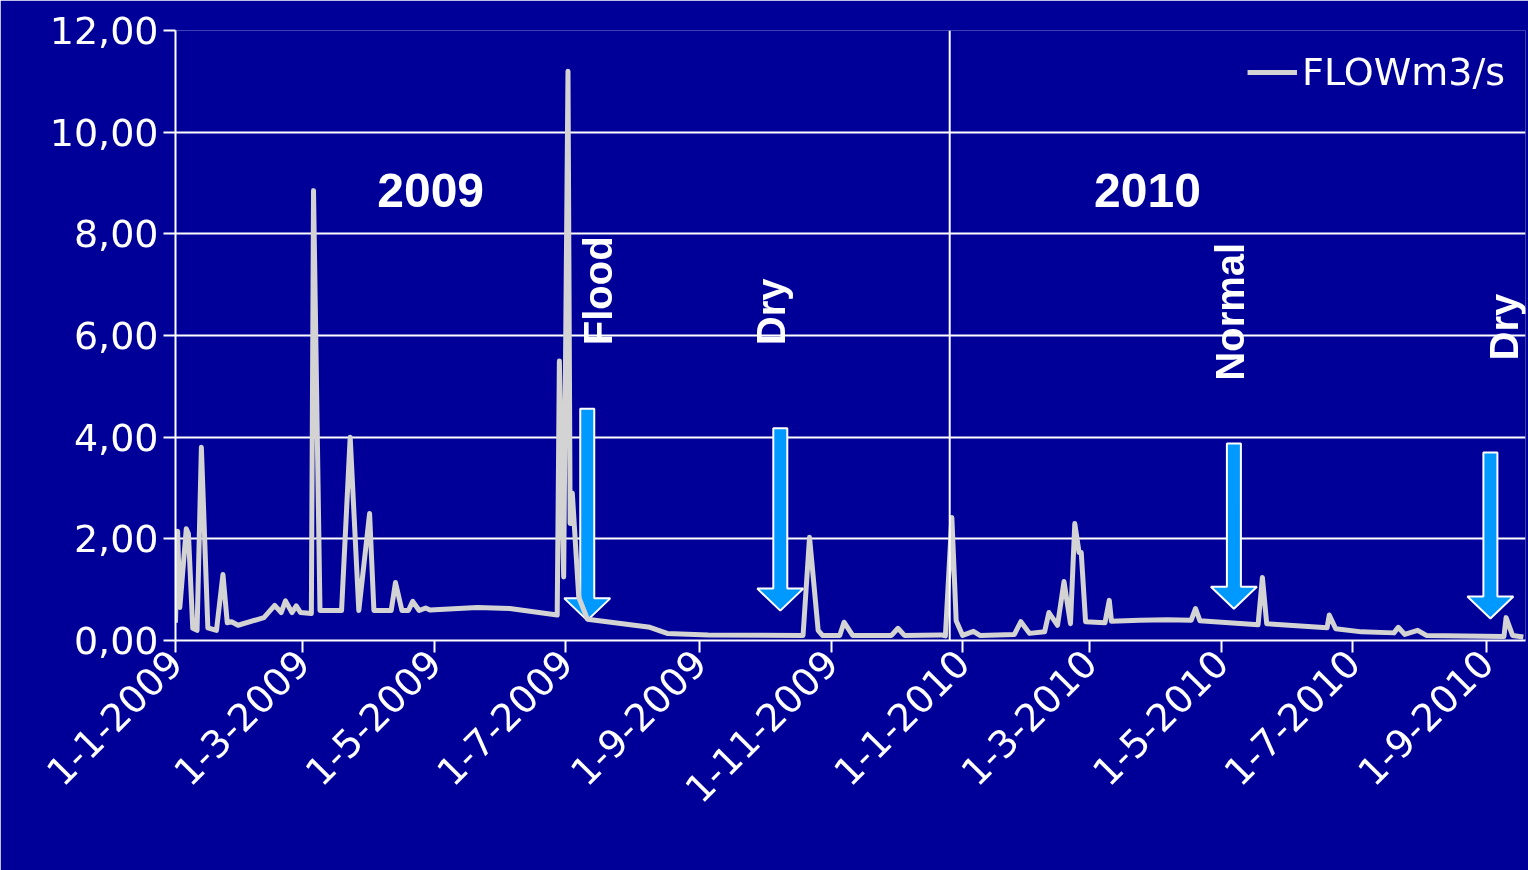  What do you see at coordinates (104, 132) in the screenshot?
I see `y-tick-label: 10,00` at bounding box center [104, 132].